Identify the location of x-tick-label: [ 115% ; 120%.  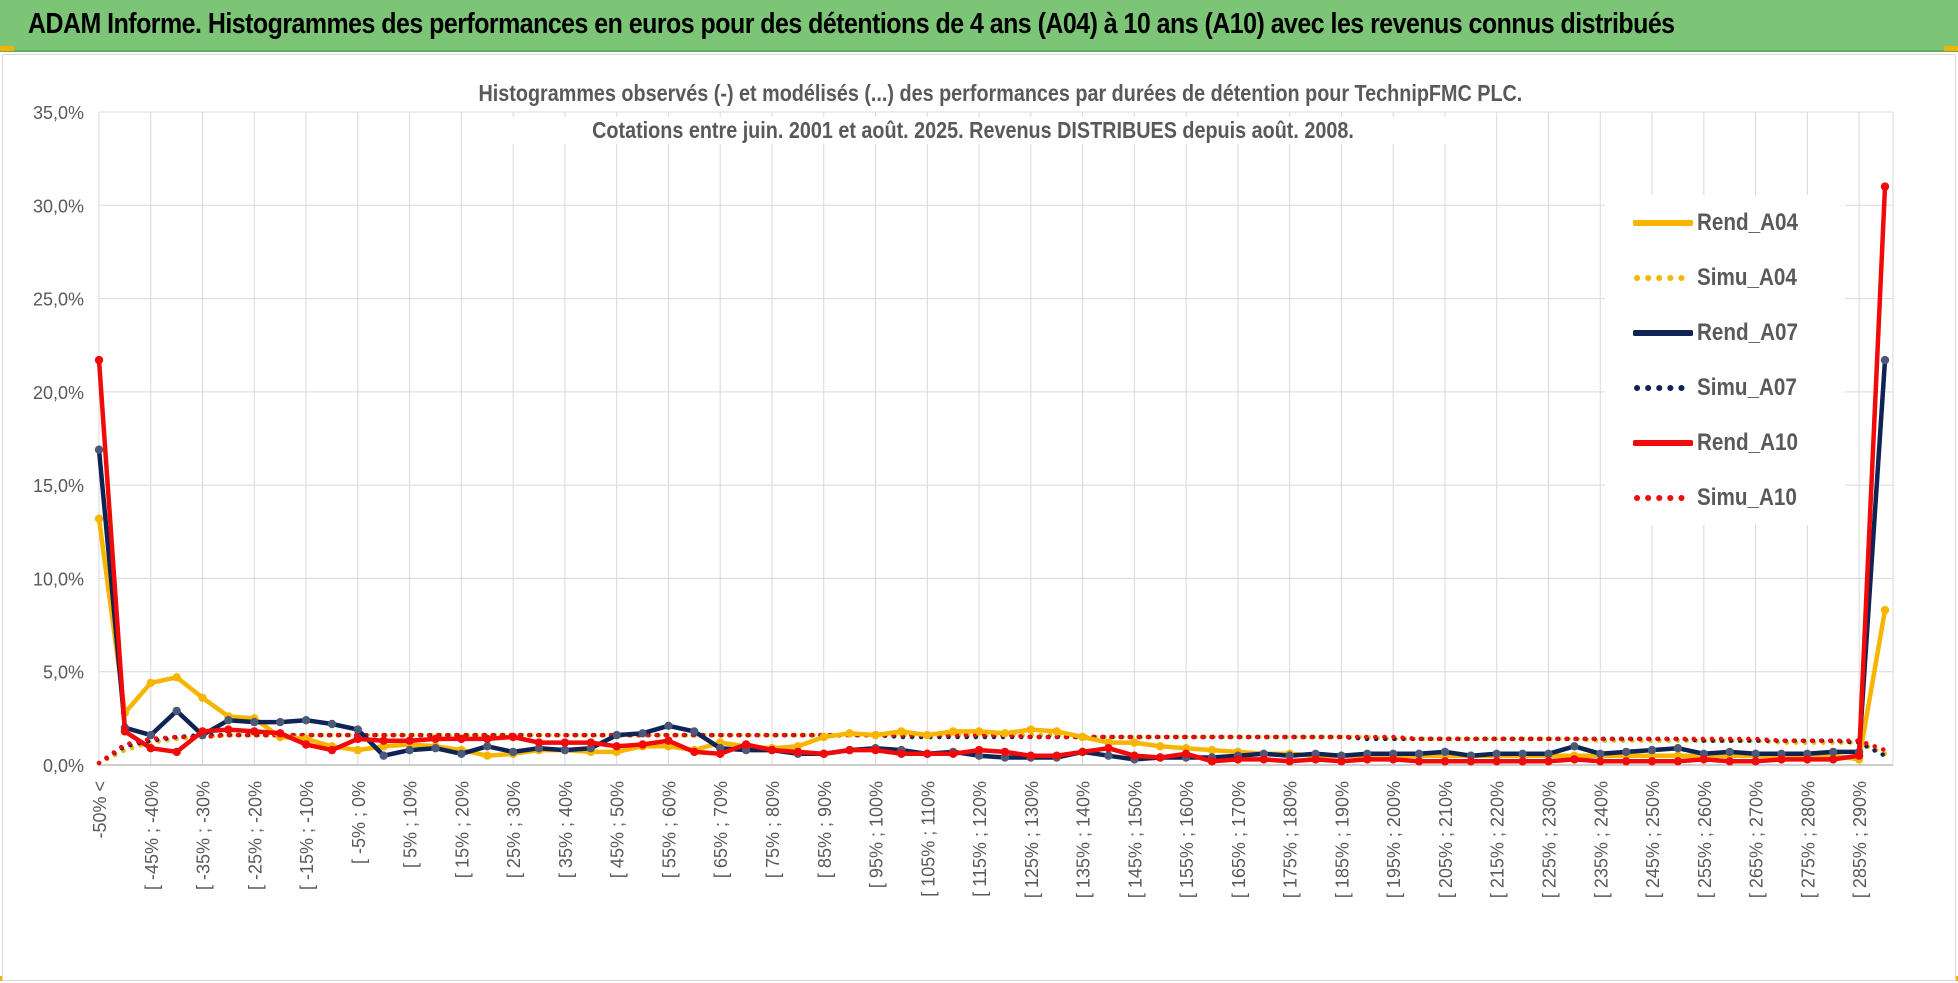
(980, 839).